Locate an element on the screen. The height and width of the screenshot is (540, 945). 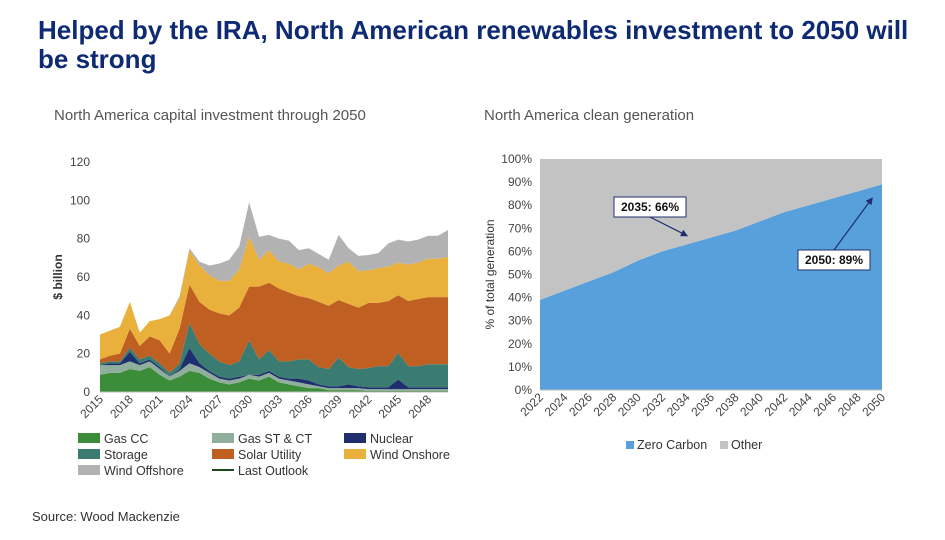
legend-label-other: Other is located at coordinates (746, 445).